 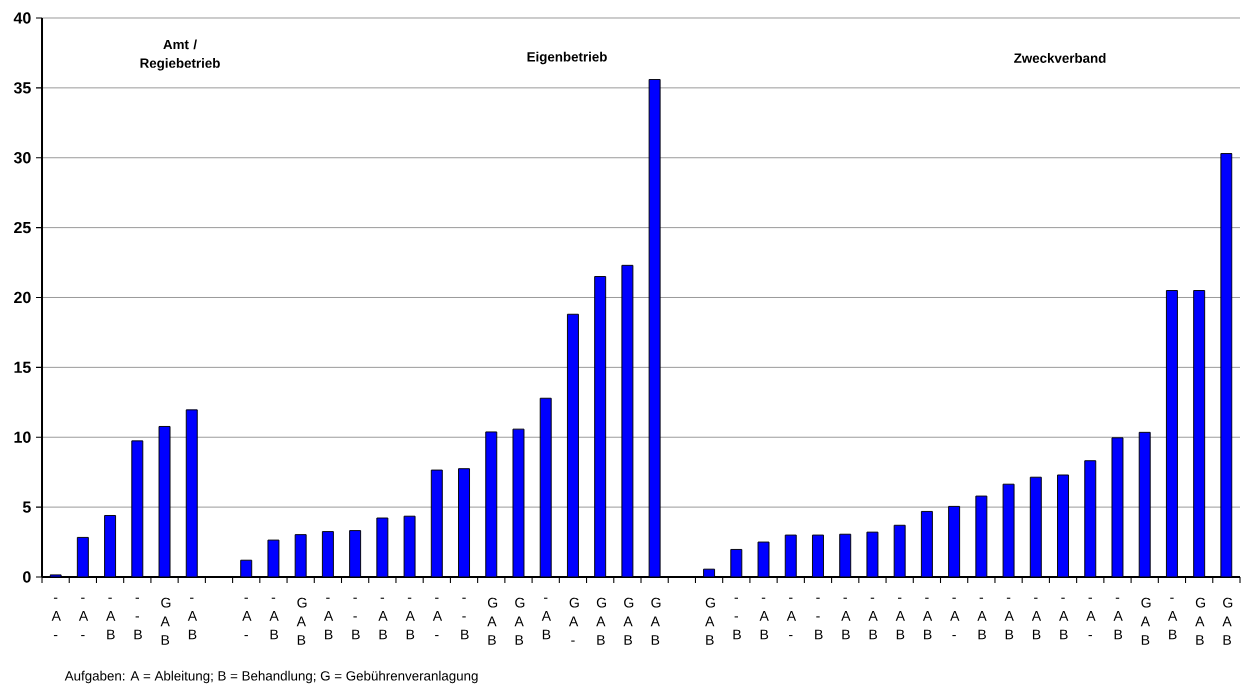 I want to click on text: Aufgaben: A = Ableitung; B = Behandlung; G = Gebührenveranlagung, so click(x=271, y=677).